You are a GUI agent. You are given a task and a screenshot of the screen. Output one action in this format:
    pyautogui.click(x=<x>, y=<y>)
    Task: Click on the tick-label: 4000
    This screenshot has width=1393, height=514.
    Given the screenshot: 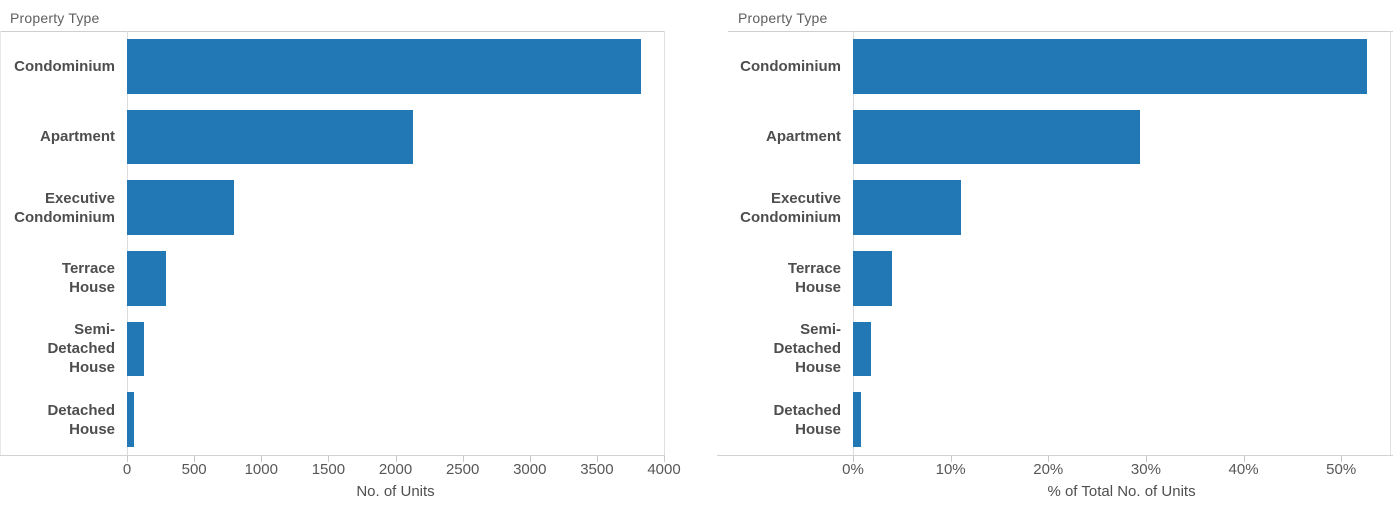 What is the action you would take?
    pyautogui.click(x=664, y=469)
    